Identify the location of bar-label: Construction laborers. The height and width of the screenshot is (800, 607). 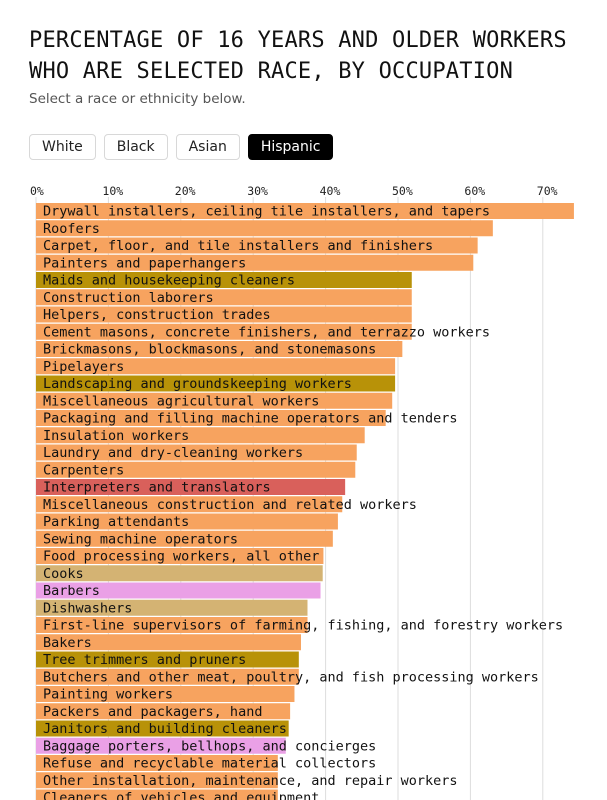
(128, 298).